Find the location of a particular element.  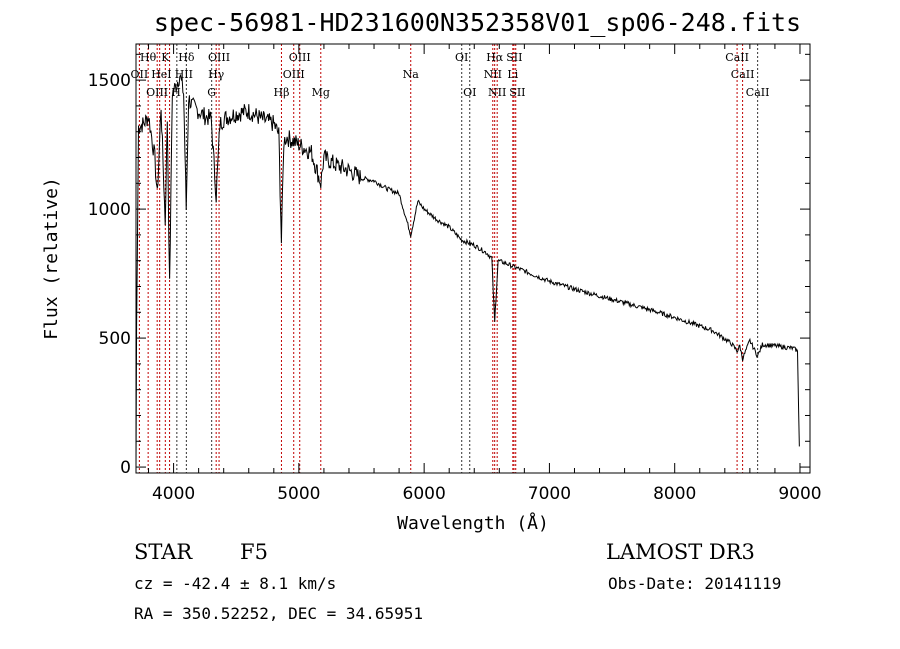

line-label-HeI: HeI is located at coordinates (161, 74).